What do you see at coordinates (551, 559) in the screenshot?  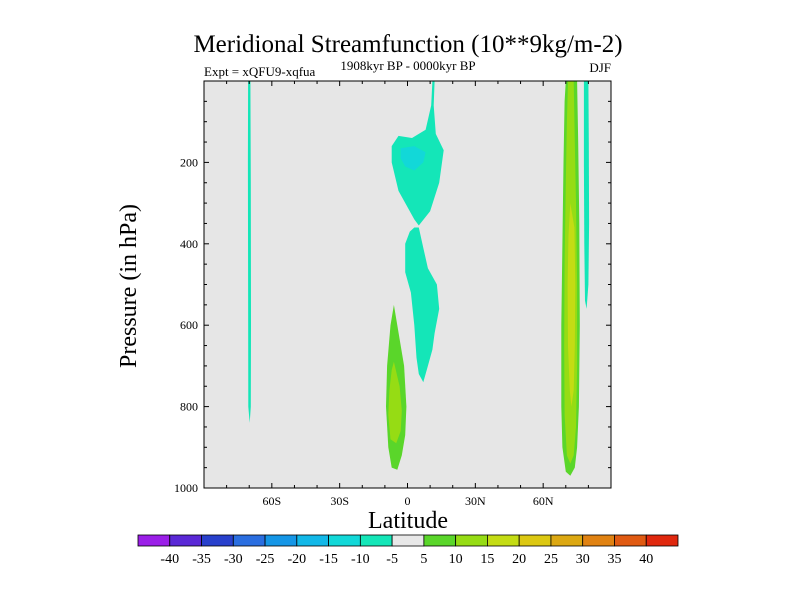 I see `colorbar-label: 25` at bounding box center [551, 559].